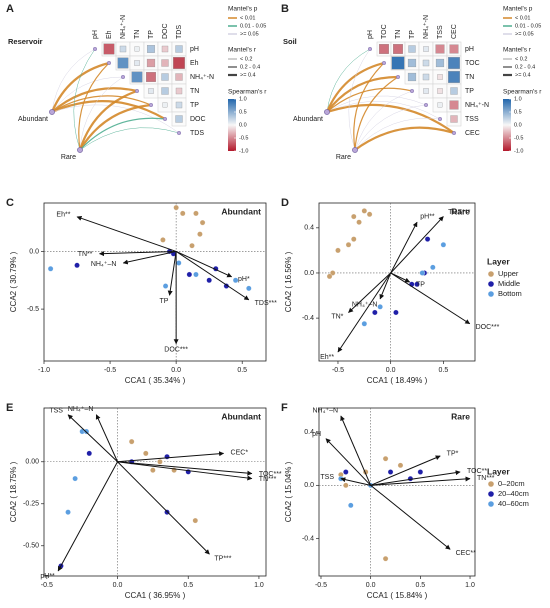 The height and width of the screenshot is (608, 550). What do you see at coordinates (31, 504) in the screenshot?
I see `y-tick-label: -0.25` at bounding box center [31, 504].